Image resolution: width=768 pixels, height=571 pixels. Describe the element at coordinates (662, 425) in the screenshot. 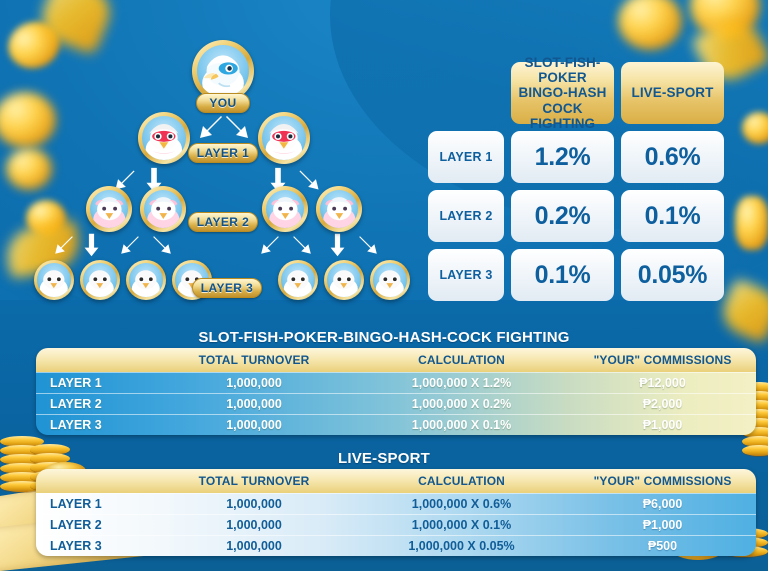

I see `table-a-r2-commission: ₱1,000` at that location.